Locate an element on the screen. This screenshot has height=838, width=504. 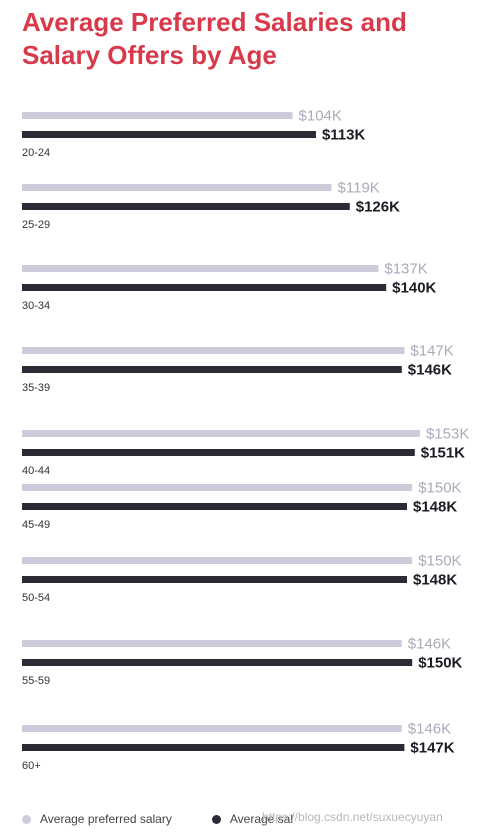
watermark: https://blog.csdn.net/suxuecyuyan is located at coordinates (352, 817).